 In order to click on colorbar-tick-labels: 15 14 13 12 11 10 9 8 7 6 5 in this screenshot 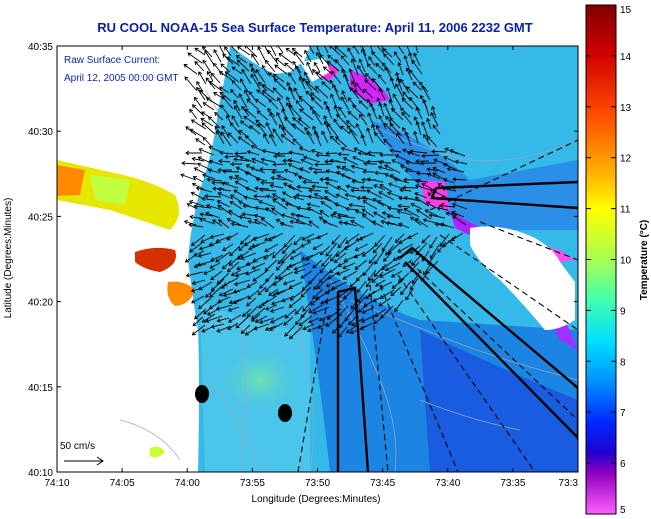, I will do `click(609, 260)`.